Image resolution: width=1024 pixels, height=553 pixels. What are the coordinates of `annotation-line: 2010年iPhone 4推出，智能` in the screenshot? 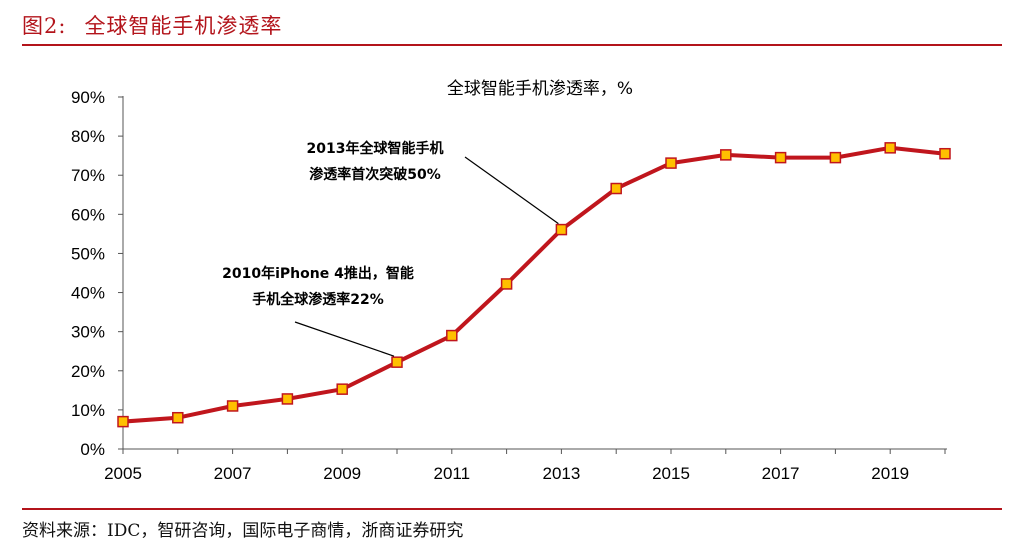 It's located at (318, 273).